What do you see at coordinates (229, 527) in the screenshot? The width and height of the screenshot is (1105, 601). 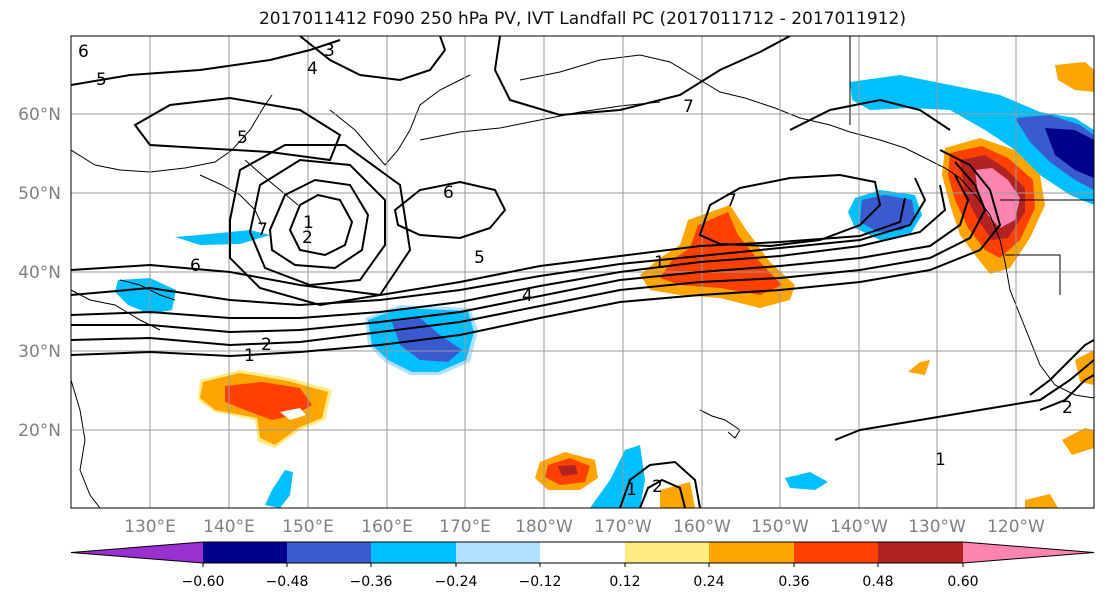 I see `lon-label: 140°E` at bounding box center [229, 527].